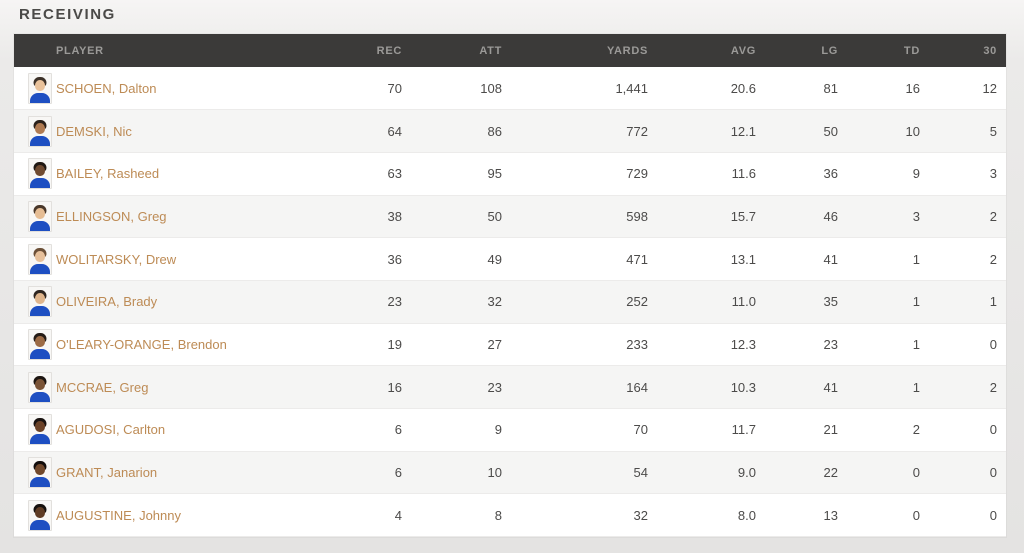  What do you see at coordinates (494, 216) in the screenshot?
I see `stat-att: 50` at bounding box center [494, 216].